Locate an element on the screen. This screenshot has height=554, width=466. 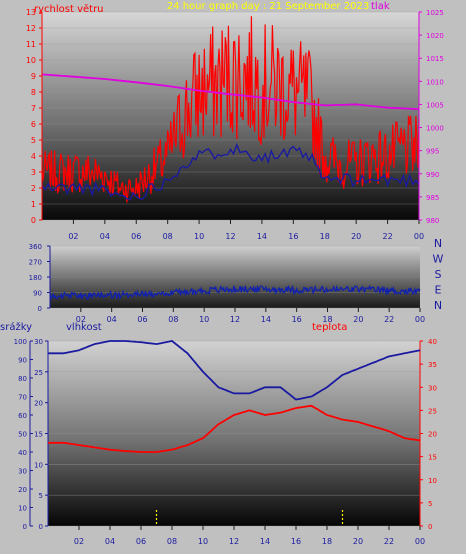
temperature-tick-label: 35 is located at coordinates (432, 365).